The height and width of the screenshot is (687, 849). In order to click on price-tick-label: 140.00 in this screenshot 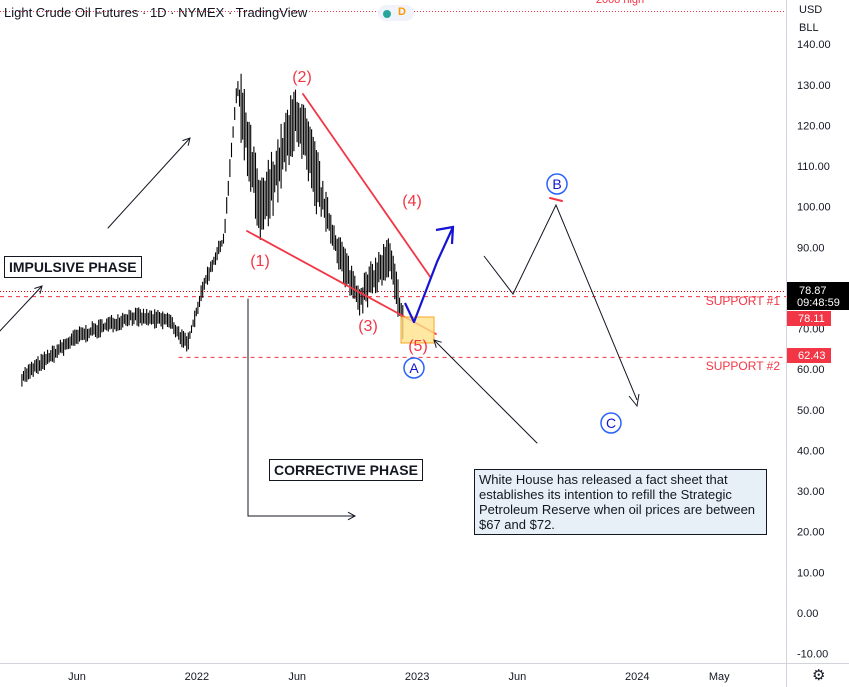, I will do `click(814, 45)`.